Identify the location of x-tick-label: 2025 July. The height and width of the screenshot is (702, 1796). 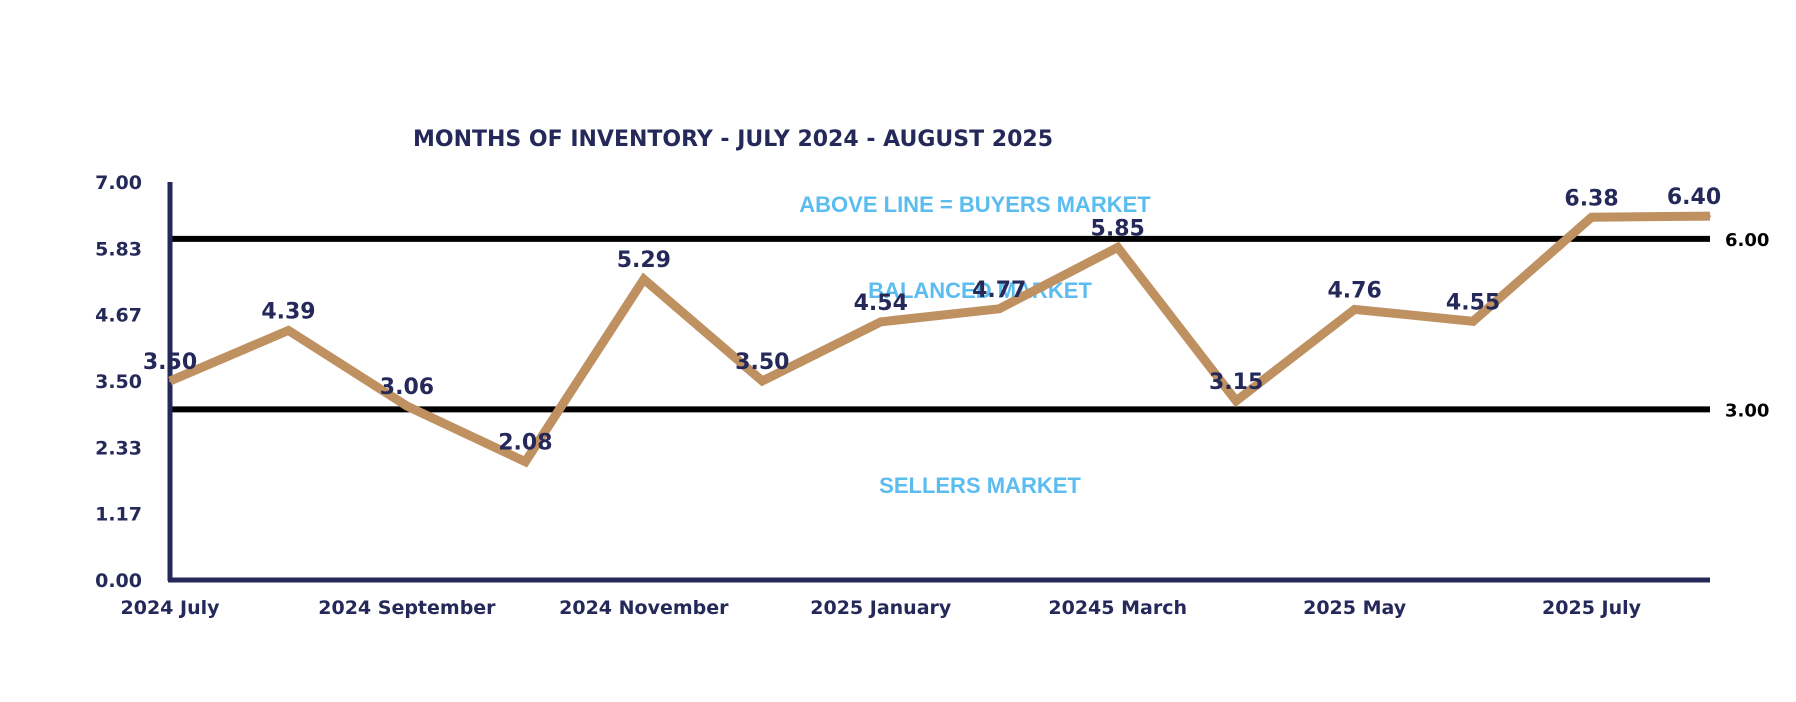
(1592, 608).